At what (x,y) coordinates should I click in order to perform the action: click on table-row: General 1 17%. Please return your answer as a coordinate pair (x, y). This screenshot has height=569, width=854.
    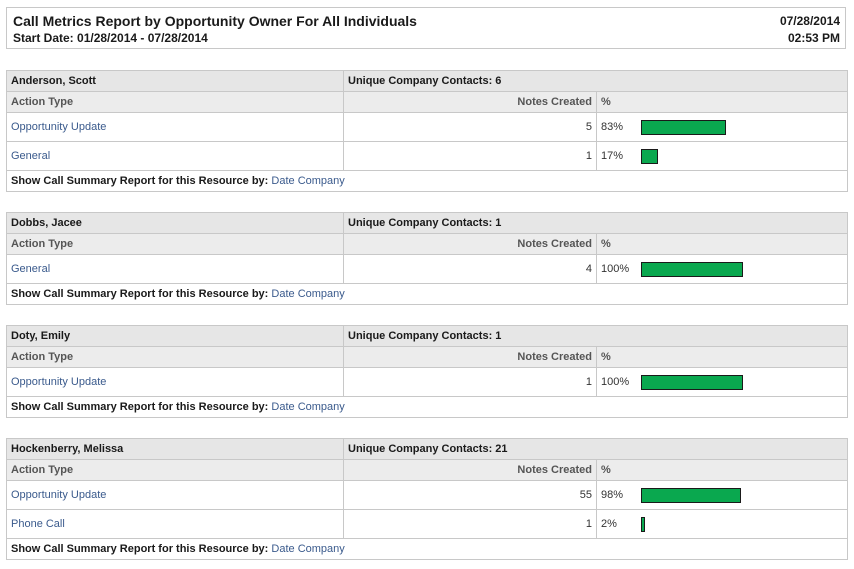
    Looking at the image, I should click on (427, 156).